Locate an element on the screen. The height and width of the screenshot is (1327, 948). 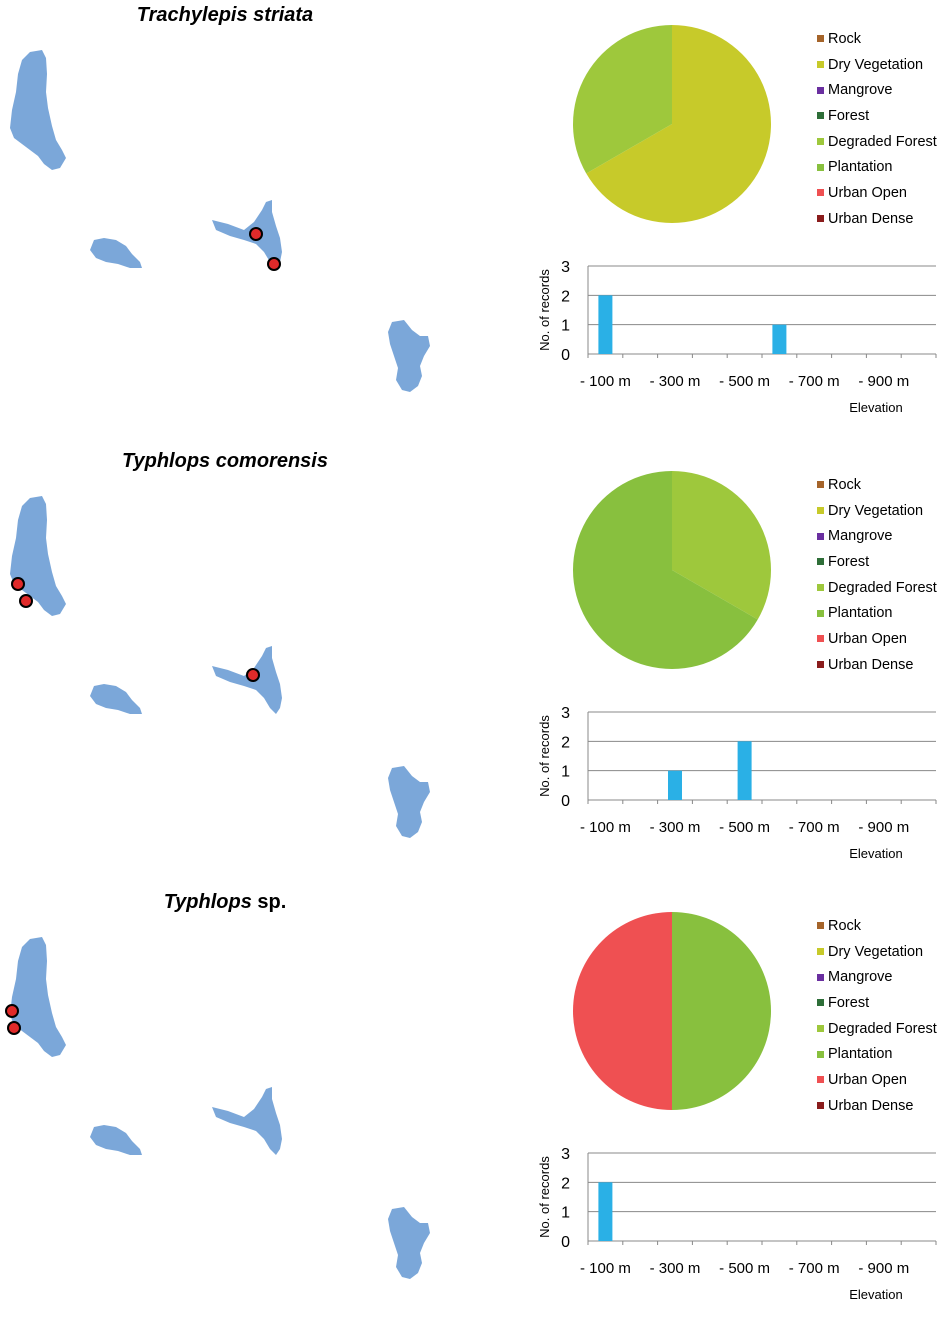
y-tick-label: 0 is located at coordinates (565, 1242).